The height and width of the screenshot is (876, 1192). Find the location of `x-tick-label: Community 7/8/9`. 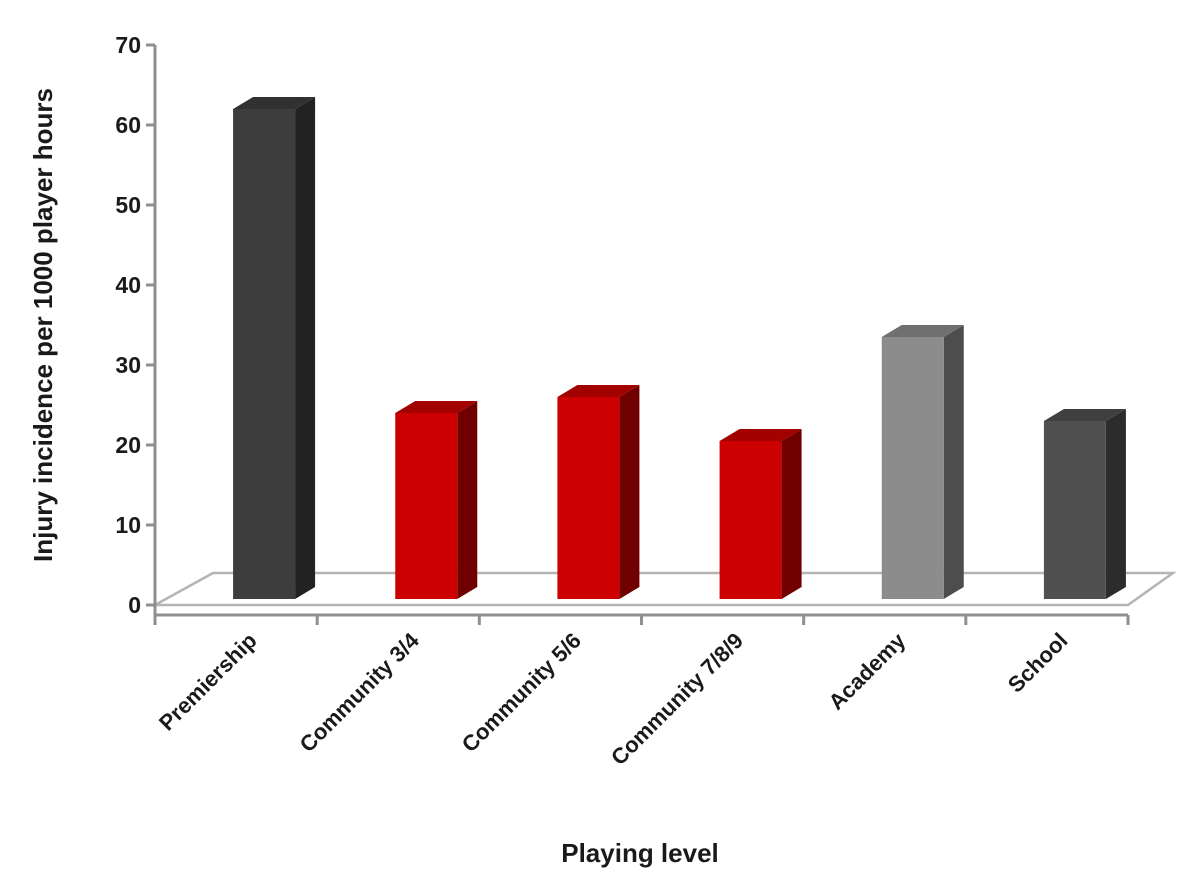

x-tick-label: Community 7/8/9 is located at coordinates (677, 699).